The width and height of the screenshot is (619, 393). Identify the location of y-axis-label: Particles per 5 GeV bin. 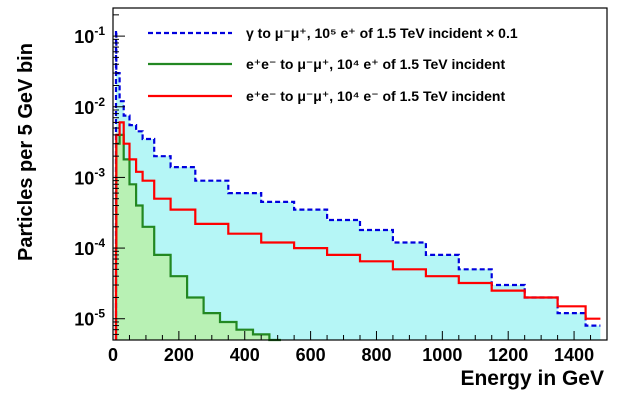
(26, 152).